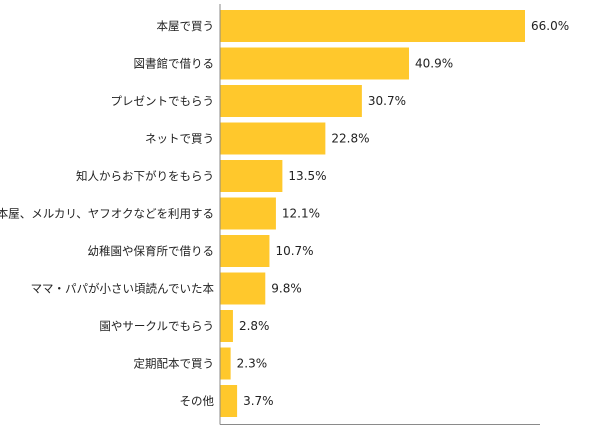 Image resolution: width=600 pixels, height=432 pixels. What do you see at coordinates (197, 401) in the screenshot?
I see `category-label-10: その他` at bounding box center [197, 401].